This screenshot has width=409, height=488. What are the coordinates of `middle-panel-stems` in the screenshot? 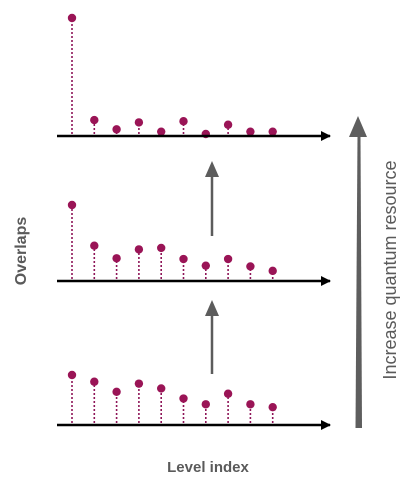 It's located at (172, 239).